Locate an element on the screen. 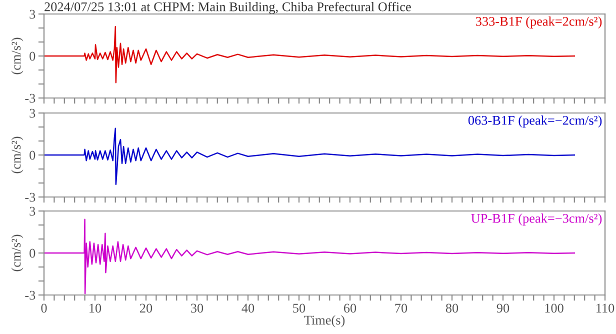 This screenshot has height=334, width=616. text: UP-B1F (peak=−3cm/s²) is located at coordinates (536, 220).